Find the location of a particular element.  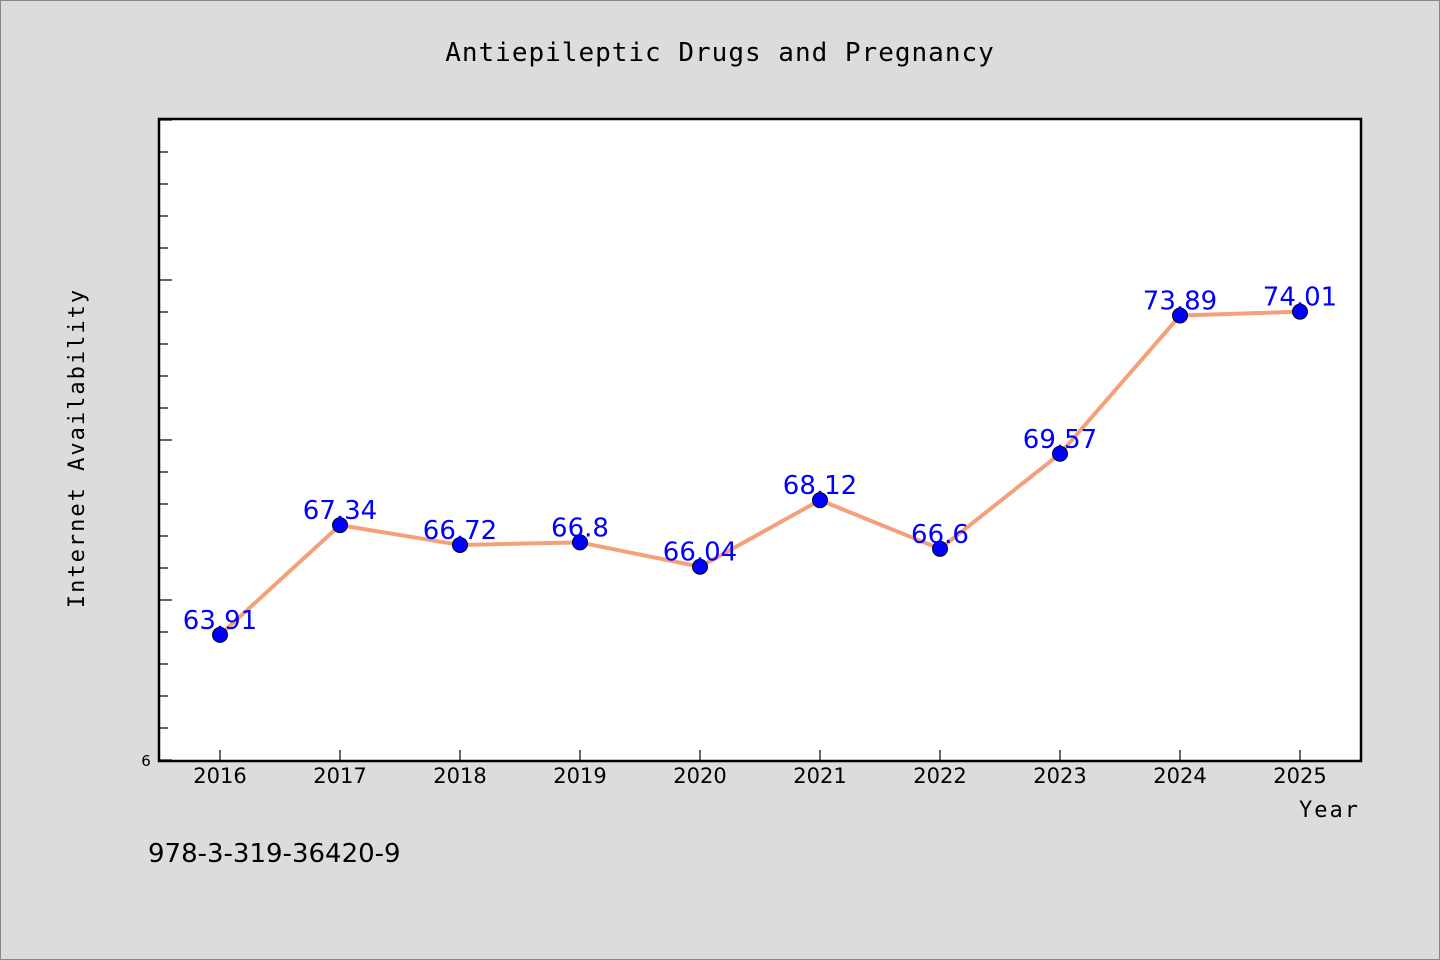

data-label: 67.34 is located at coordinates (340, 511).